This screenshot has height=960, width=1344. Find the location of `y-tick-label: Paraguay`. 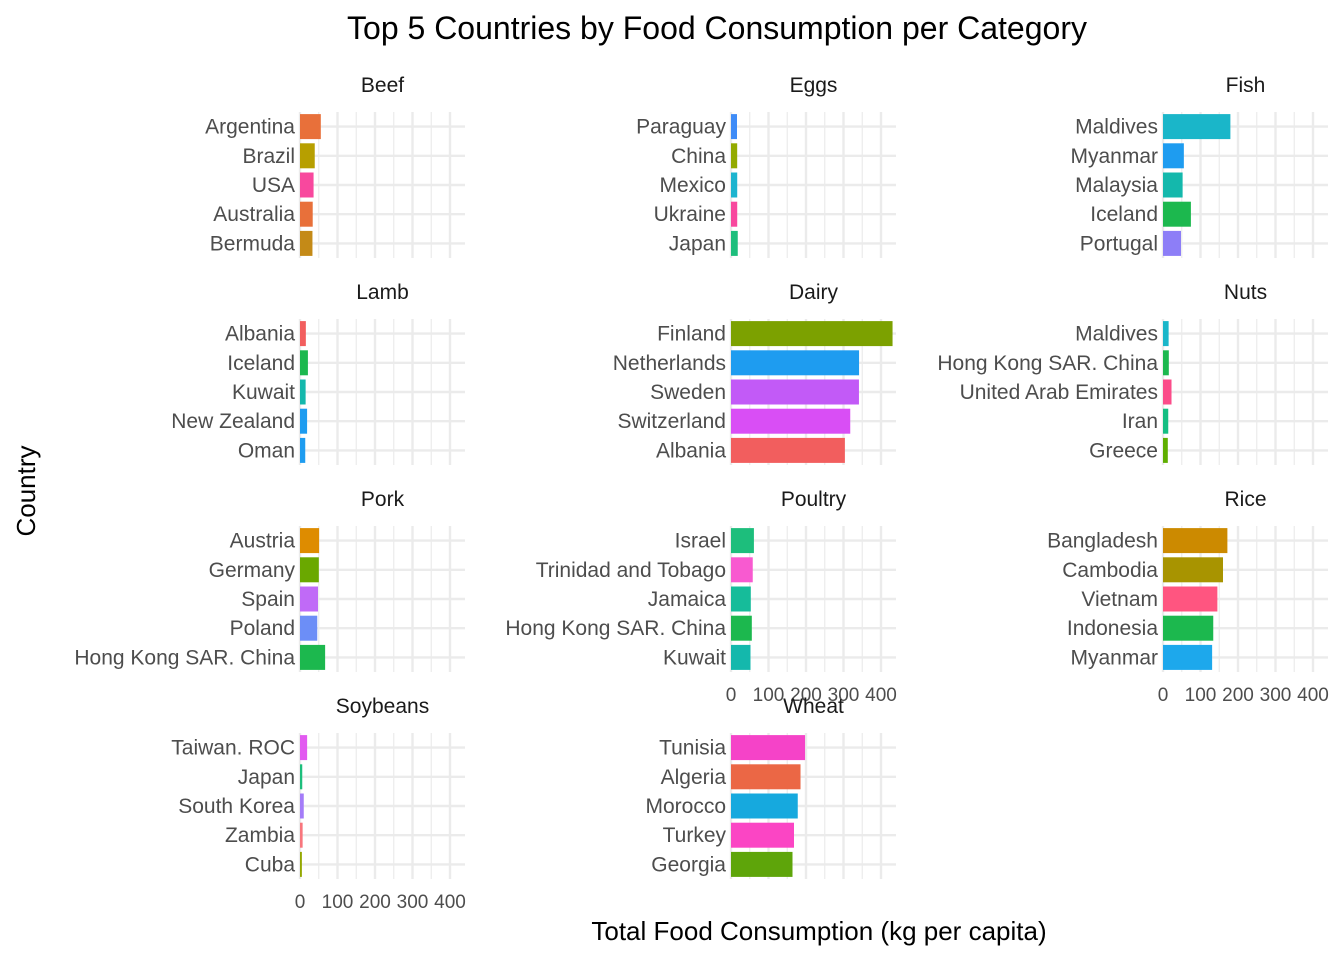

y-tick-label: Paraguay is located at coordinates (681, 127).